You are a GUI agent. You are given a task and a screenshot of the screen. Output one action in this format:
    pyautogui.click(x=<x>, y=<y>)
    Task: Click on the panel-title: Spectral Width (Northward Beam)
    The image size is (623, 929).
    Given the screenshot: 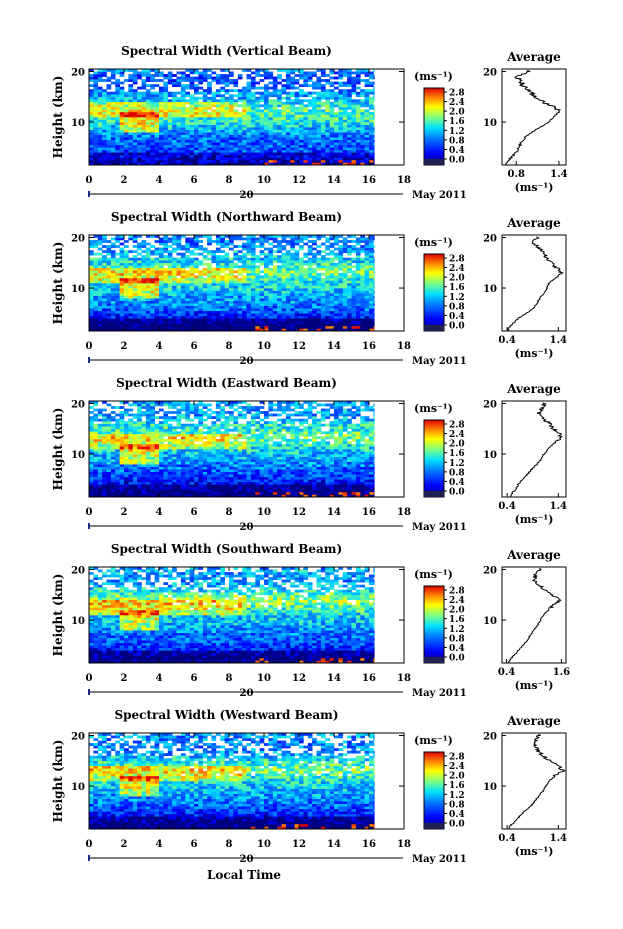 What is the action you would take?
    pyautogui.click(x=226, y=217)
    